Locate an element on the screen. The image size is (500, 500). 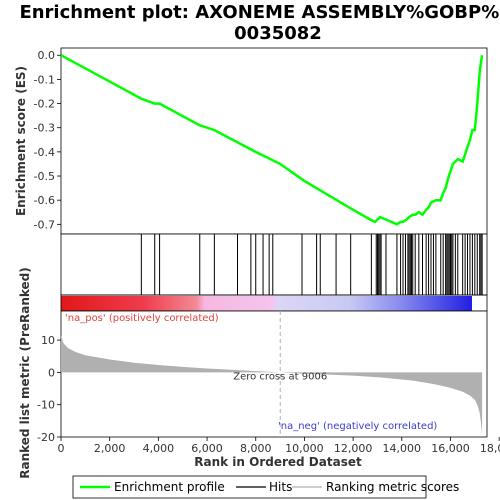
es-y-tick-label: -0.1 is located at coordinates (44, 79).